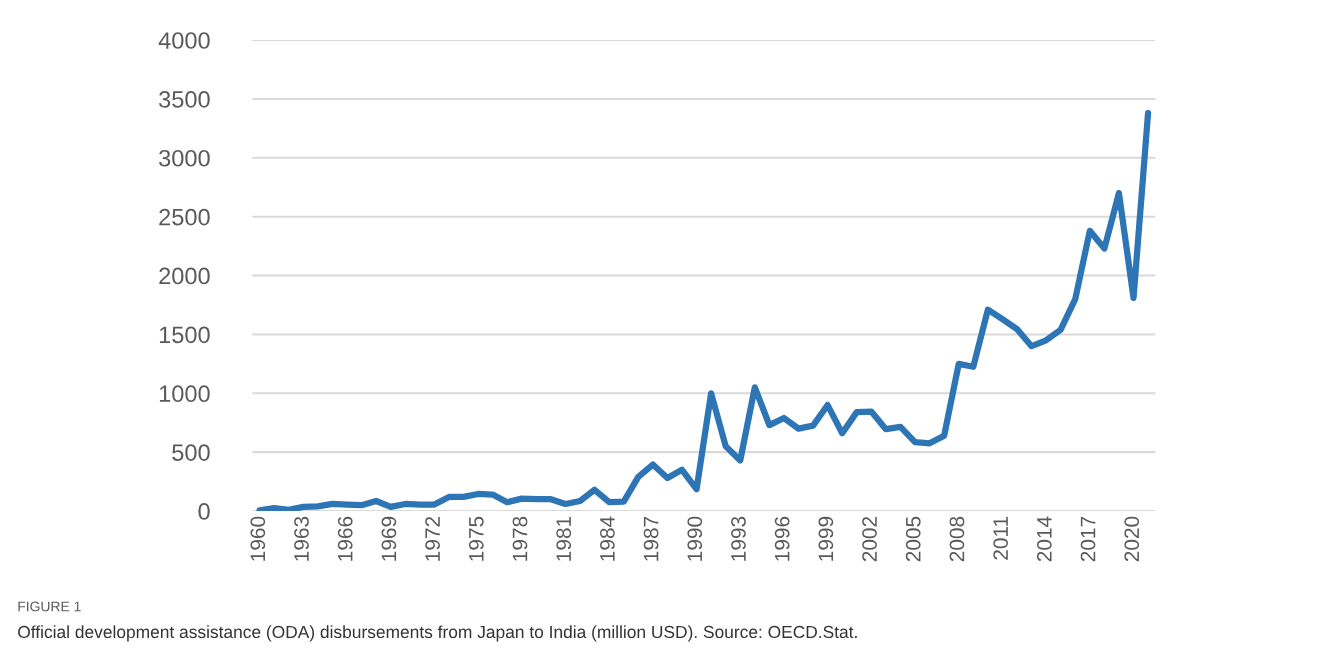 This screenshot has height=668, width=1328. Describe the element at coordinates (345, 538) in the screenshot. I see `x-tick-label: 1966` at that location.